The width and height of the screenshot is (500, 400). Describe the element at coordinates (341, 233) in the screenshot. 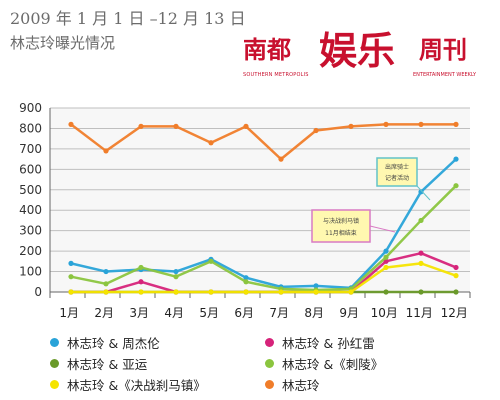

I see `callout-text: 11月相结束` at that location.